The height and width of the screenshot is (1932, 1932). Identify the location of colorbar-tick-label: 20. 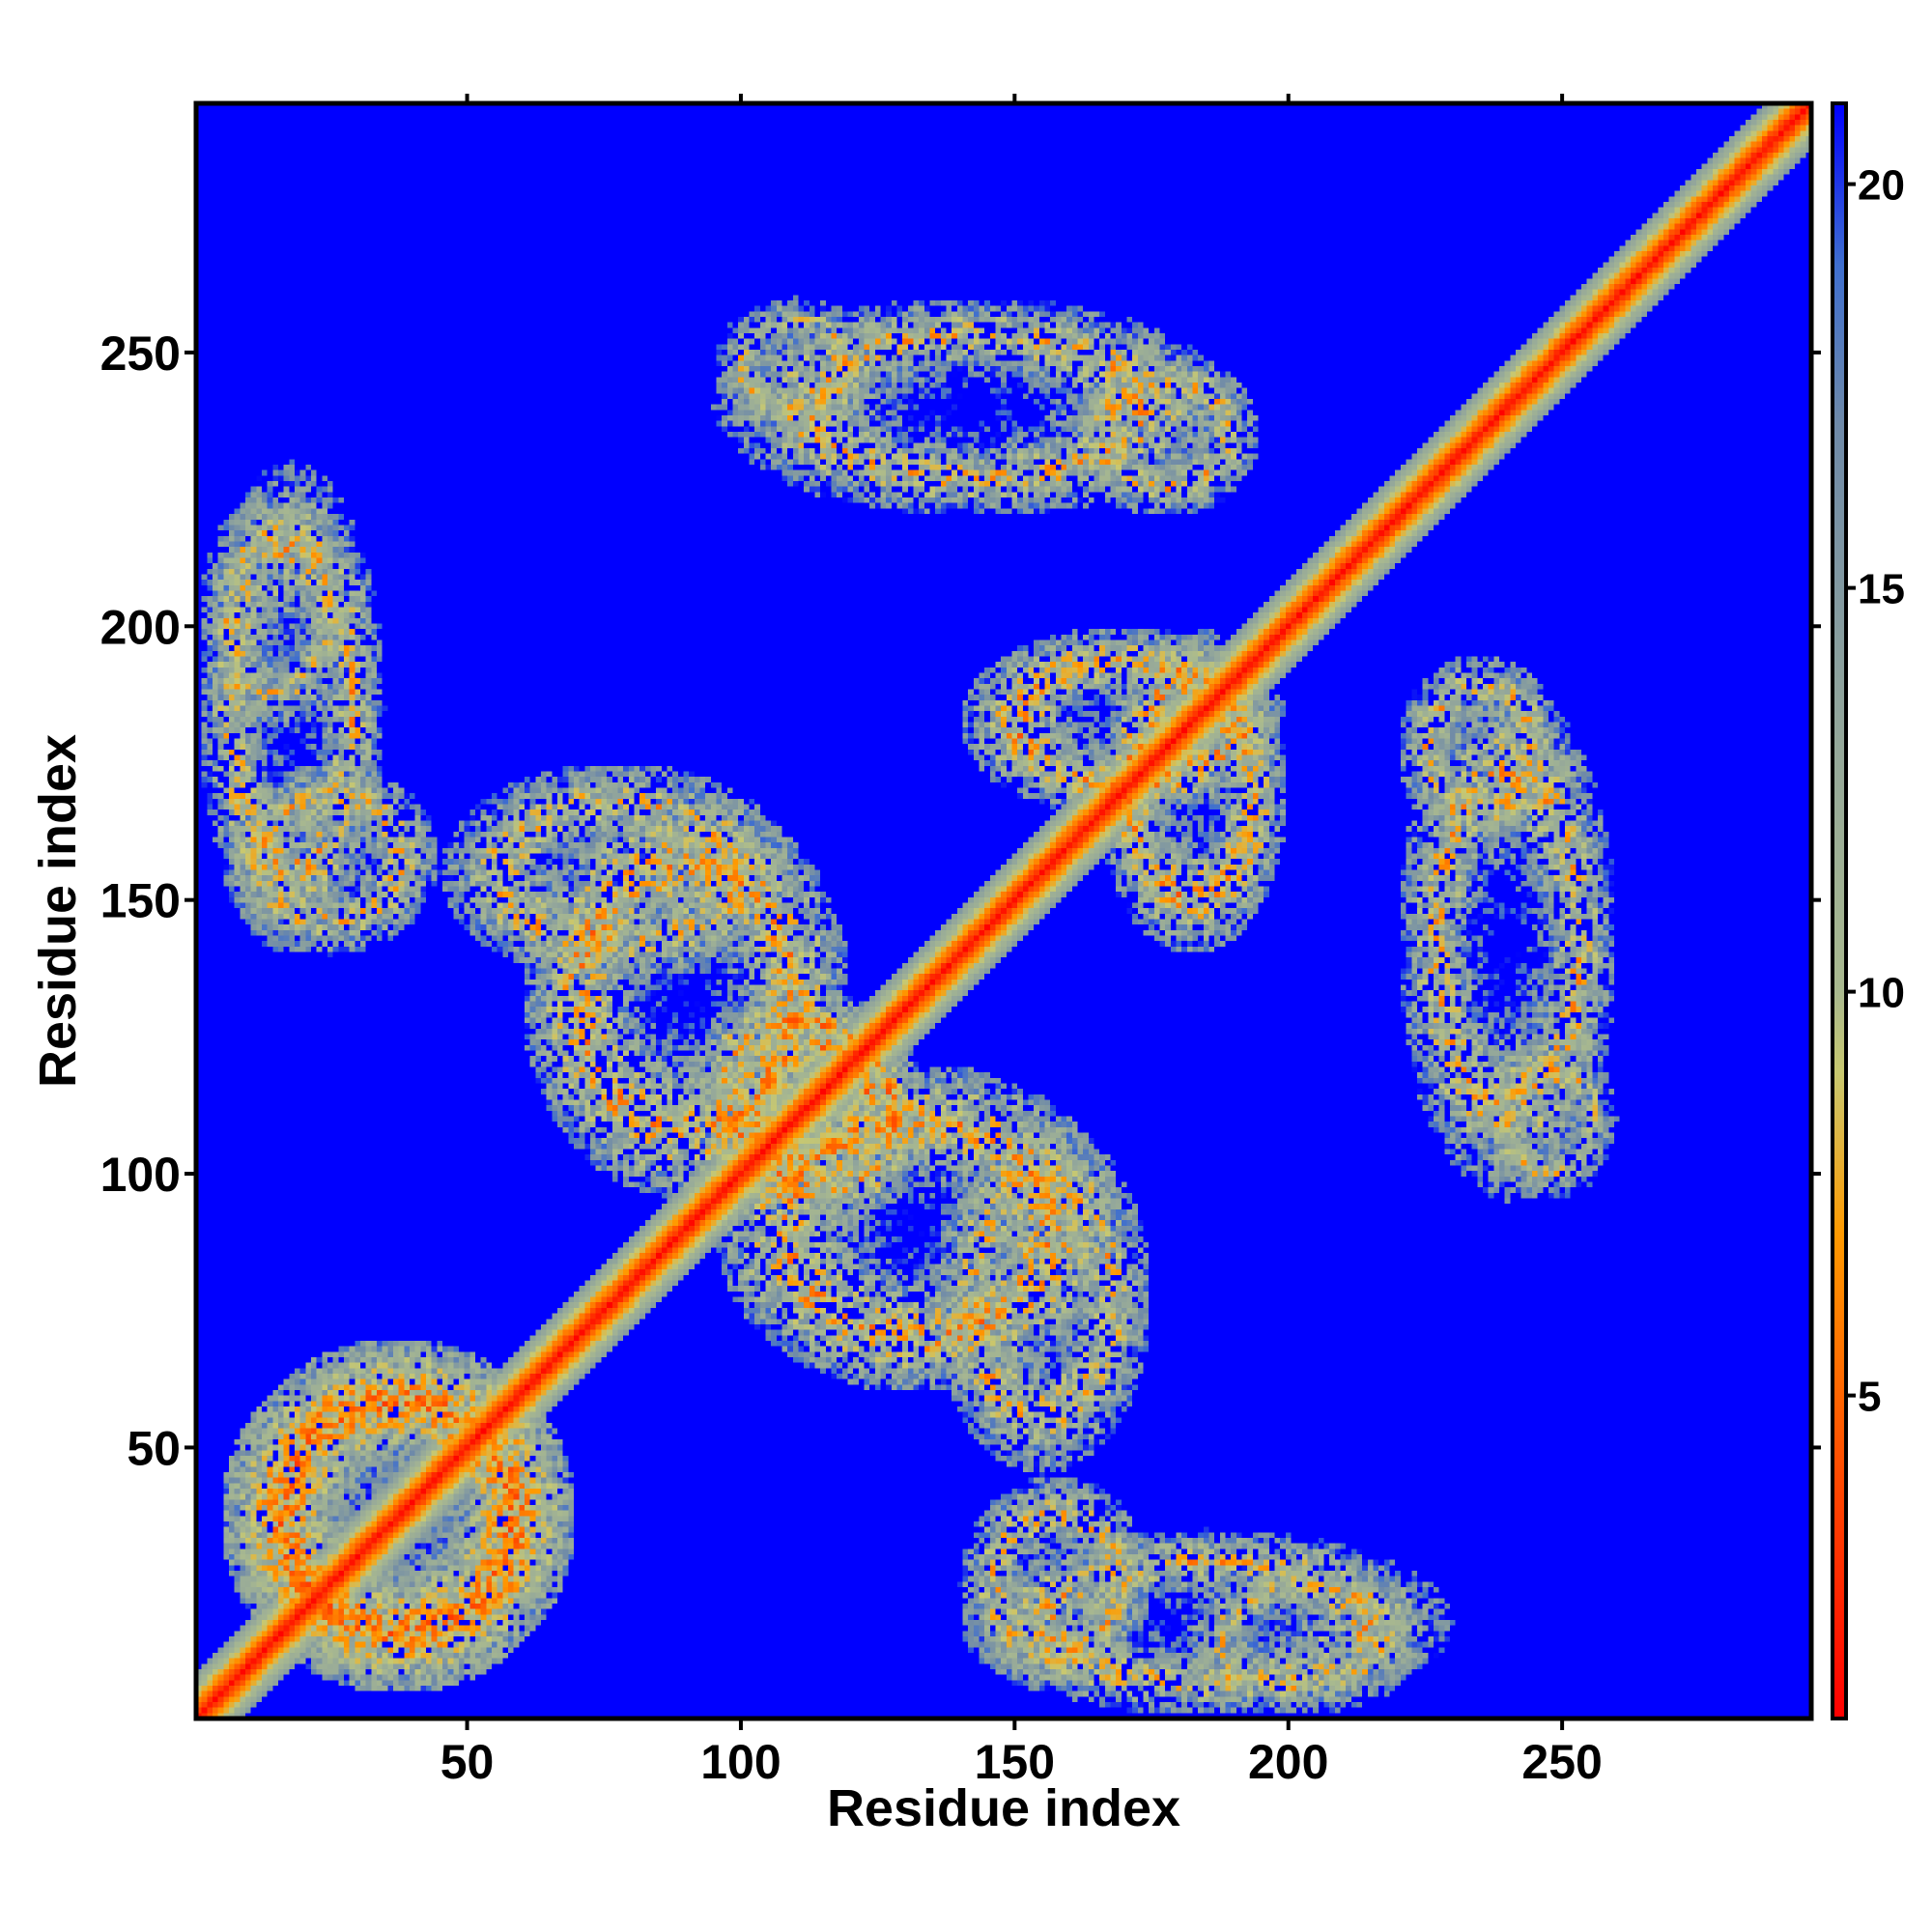
(1881, 186).